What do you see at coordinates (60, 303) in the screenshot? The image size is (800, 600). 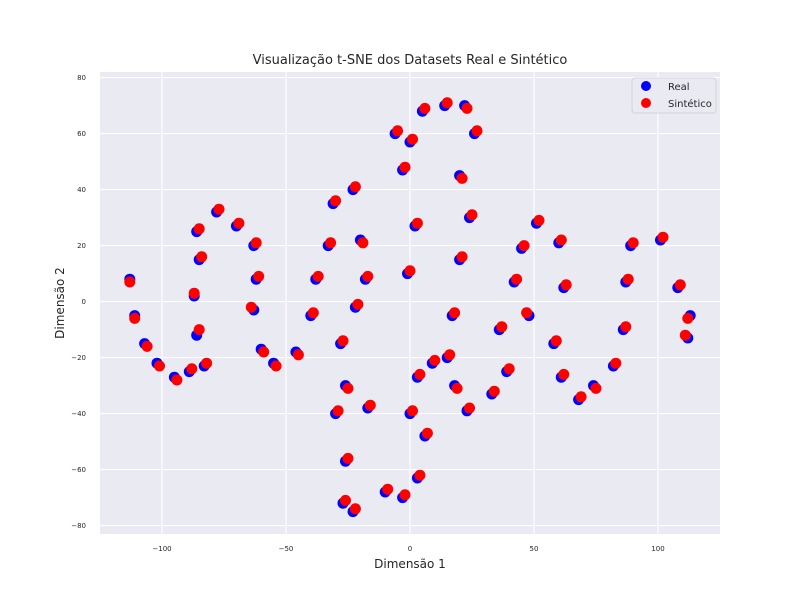 I see `y-axis-label: Dimensão 2` at bounding box center [60, 303].